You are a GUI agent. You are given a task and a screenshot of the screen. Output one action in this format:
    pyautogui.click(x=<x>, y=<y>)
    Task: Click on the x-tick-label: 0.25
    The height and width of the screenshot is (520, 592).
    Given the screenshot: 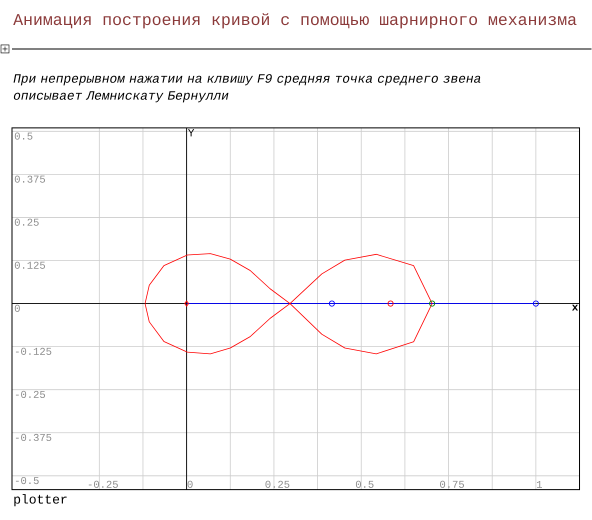 What is the action you would take?
    pyautogui.click(x=277, y=484)
    